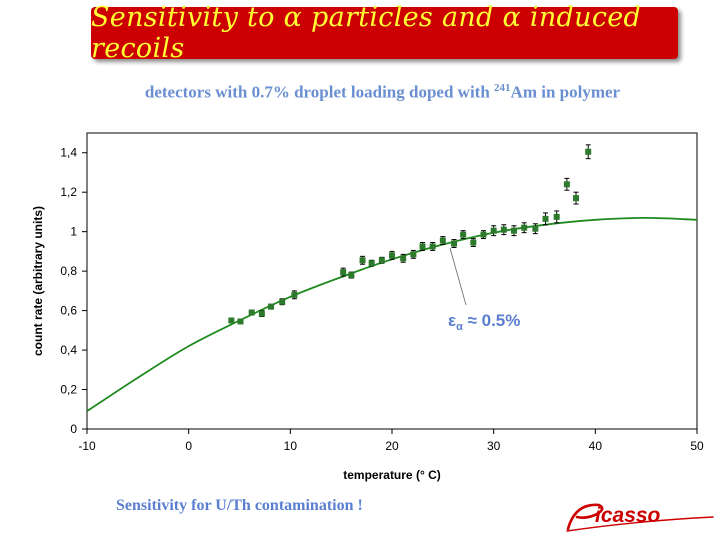 The width and height of the screenshot is (720, 540). What do you see at coordinates (392, 446) in the screenshot?
I see `x-tick-label: 20` at bounding box center [392, 446].